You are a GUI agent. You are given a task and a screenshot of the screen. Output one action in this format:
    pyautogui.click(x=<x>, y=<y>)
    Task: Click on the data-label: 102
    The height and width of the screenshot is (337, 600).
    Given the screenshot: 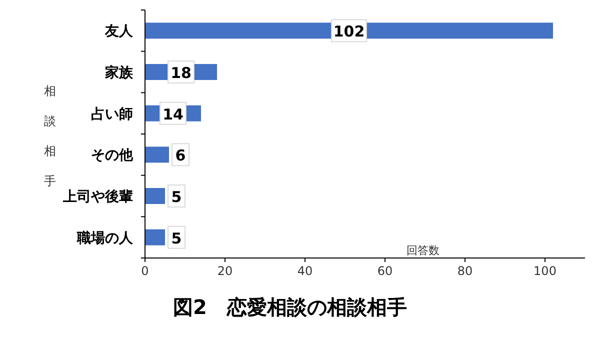 What is the action you would take?
    pyautogui.click(x=349, y=31)
    